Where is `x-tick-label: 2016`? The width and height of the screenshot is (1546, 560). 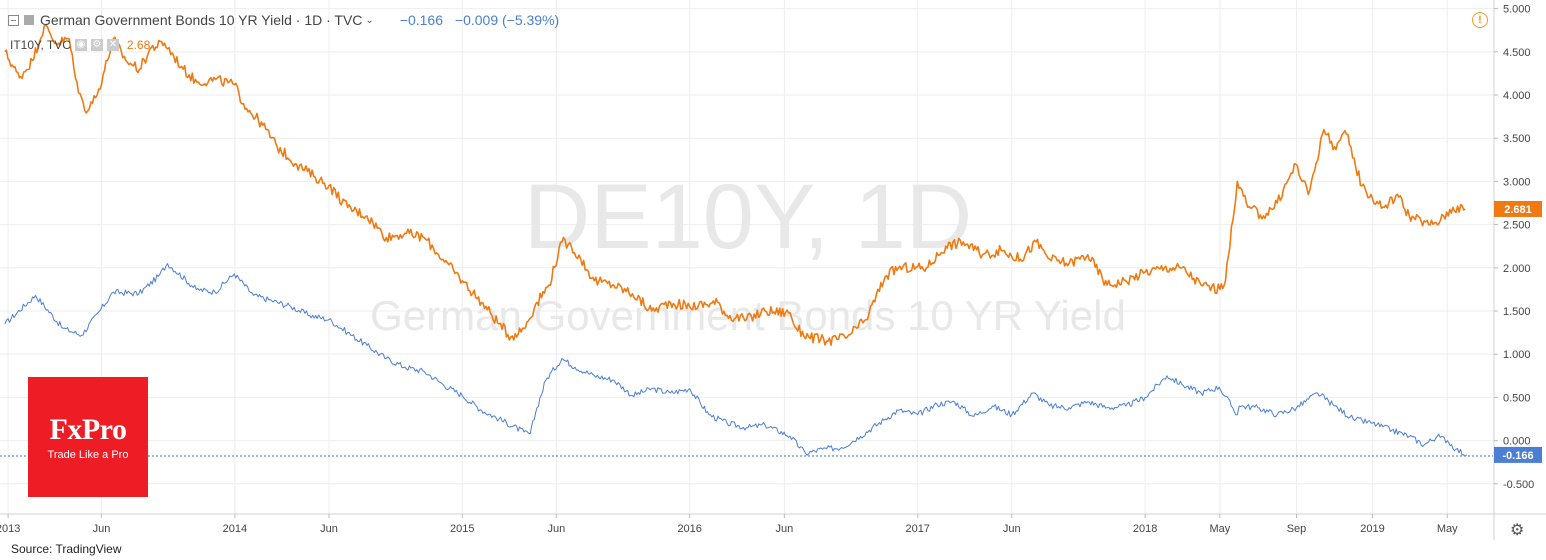 x-tick-label: 2016 is located at coordinates (689, 529).